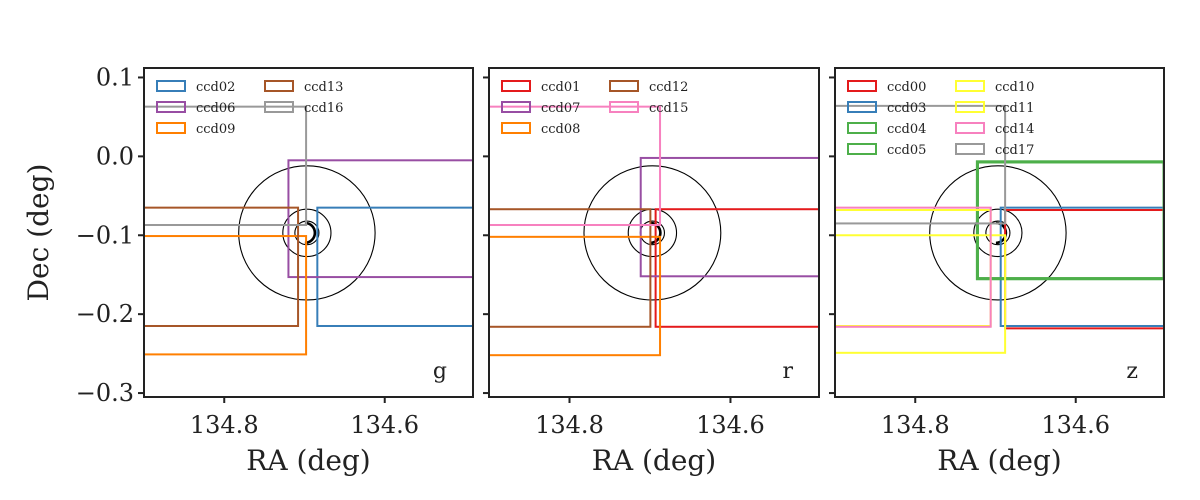  What do you see at coordinates (648, 108) in the screenshot?
I see `legend-item-ccd15: ccd15` at bounding box center [648, 108].